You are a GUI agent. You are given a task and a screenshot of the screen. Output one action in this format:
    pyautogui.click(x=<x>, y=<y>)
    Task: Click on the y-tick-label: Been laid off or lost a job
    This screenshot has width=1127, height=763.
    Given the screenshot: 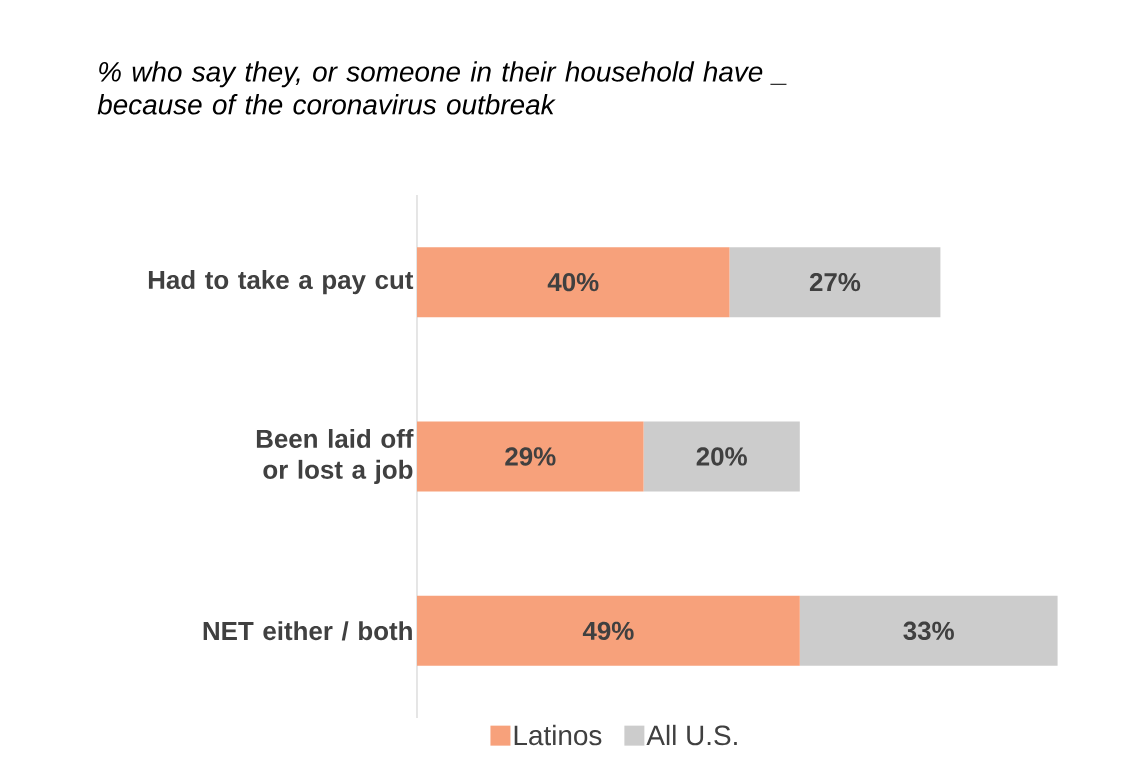 What is the action you would take?
    pyautogui.click(x=335, y=456)
    